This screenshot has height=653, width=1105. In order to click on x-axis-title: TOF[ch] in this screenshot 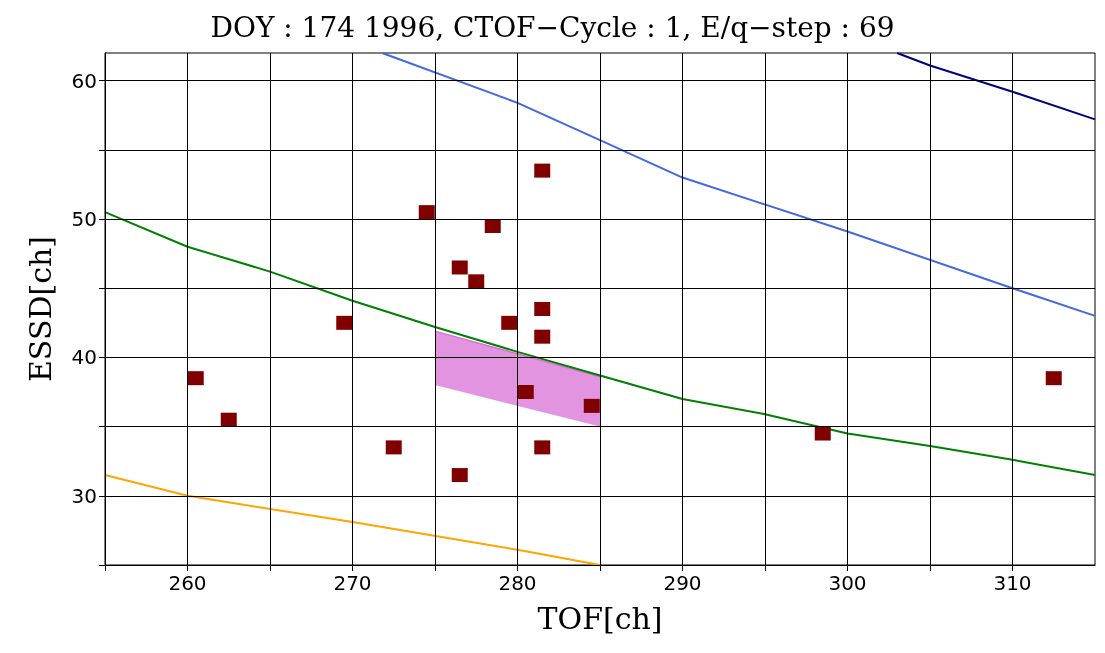, I will do `click(600, 618)`.